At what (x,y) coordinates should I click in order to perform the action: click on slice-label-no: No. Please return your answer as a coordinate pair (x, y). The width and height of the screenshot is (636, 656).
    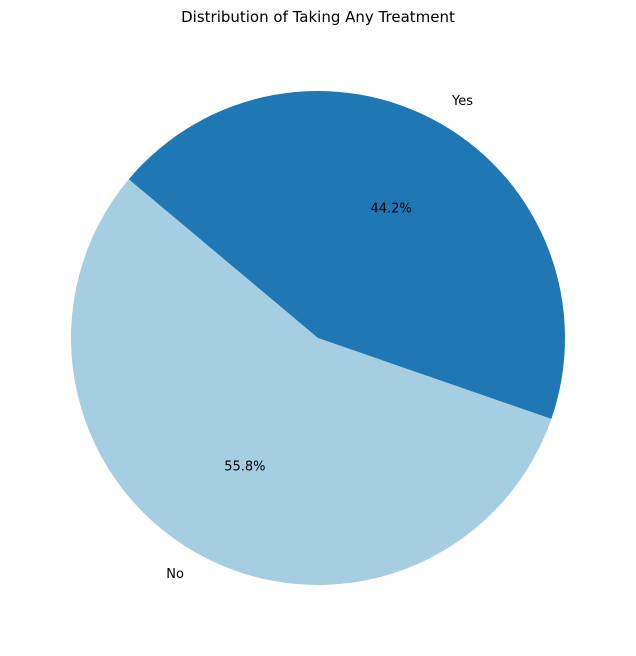
    Looking at the image, I should click on (175, 574).